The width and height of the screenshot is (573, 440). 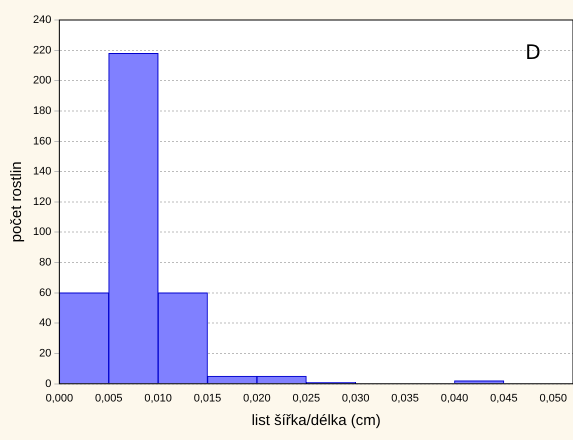 What do you see at coordinates (42, 202) in the screenshot?
I see `y-tick-label: 120` at bounding box center [42, 202].